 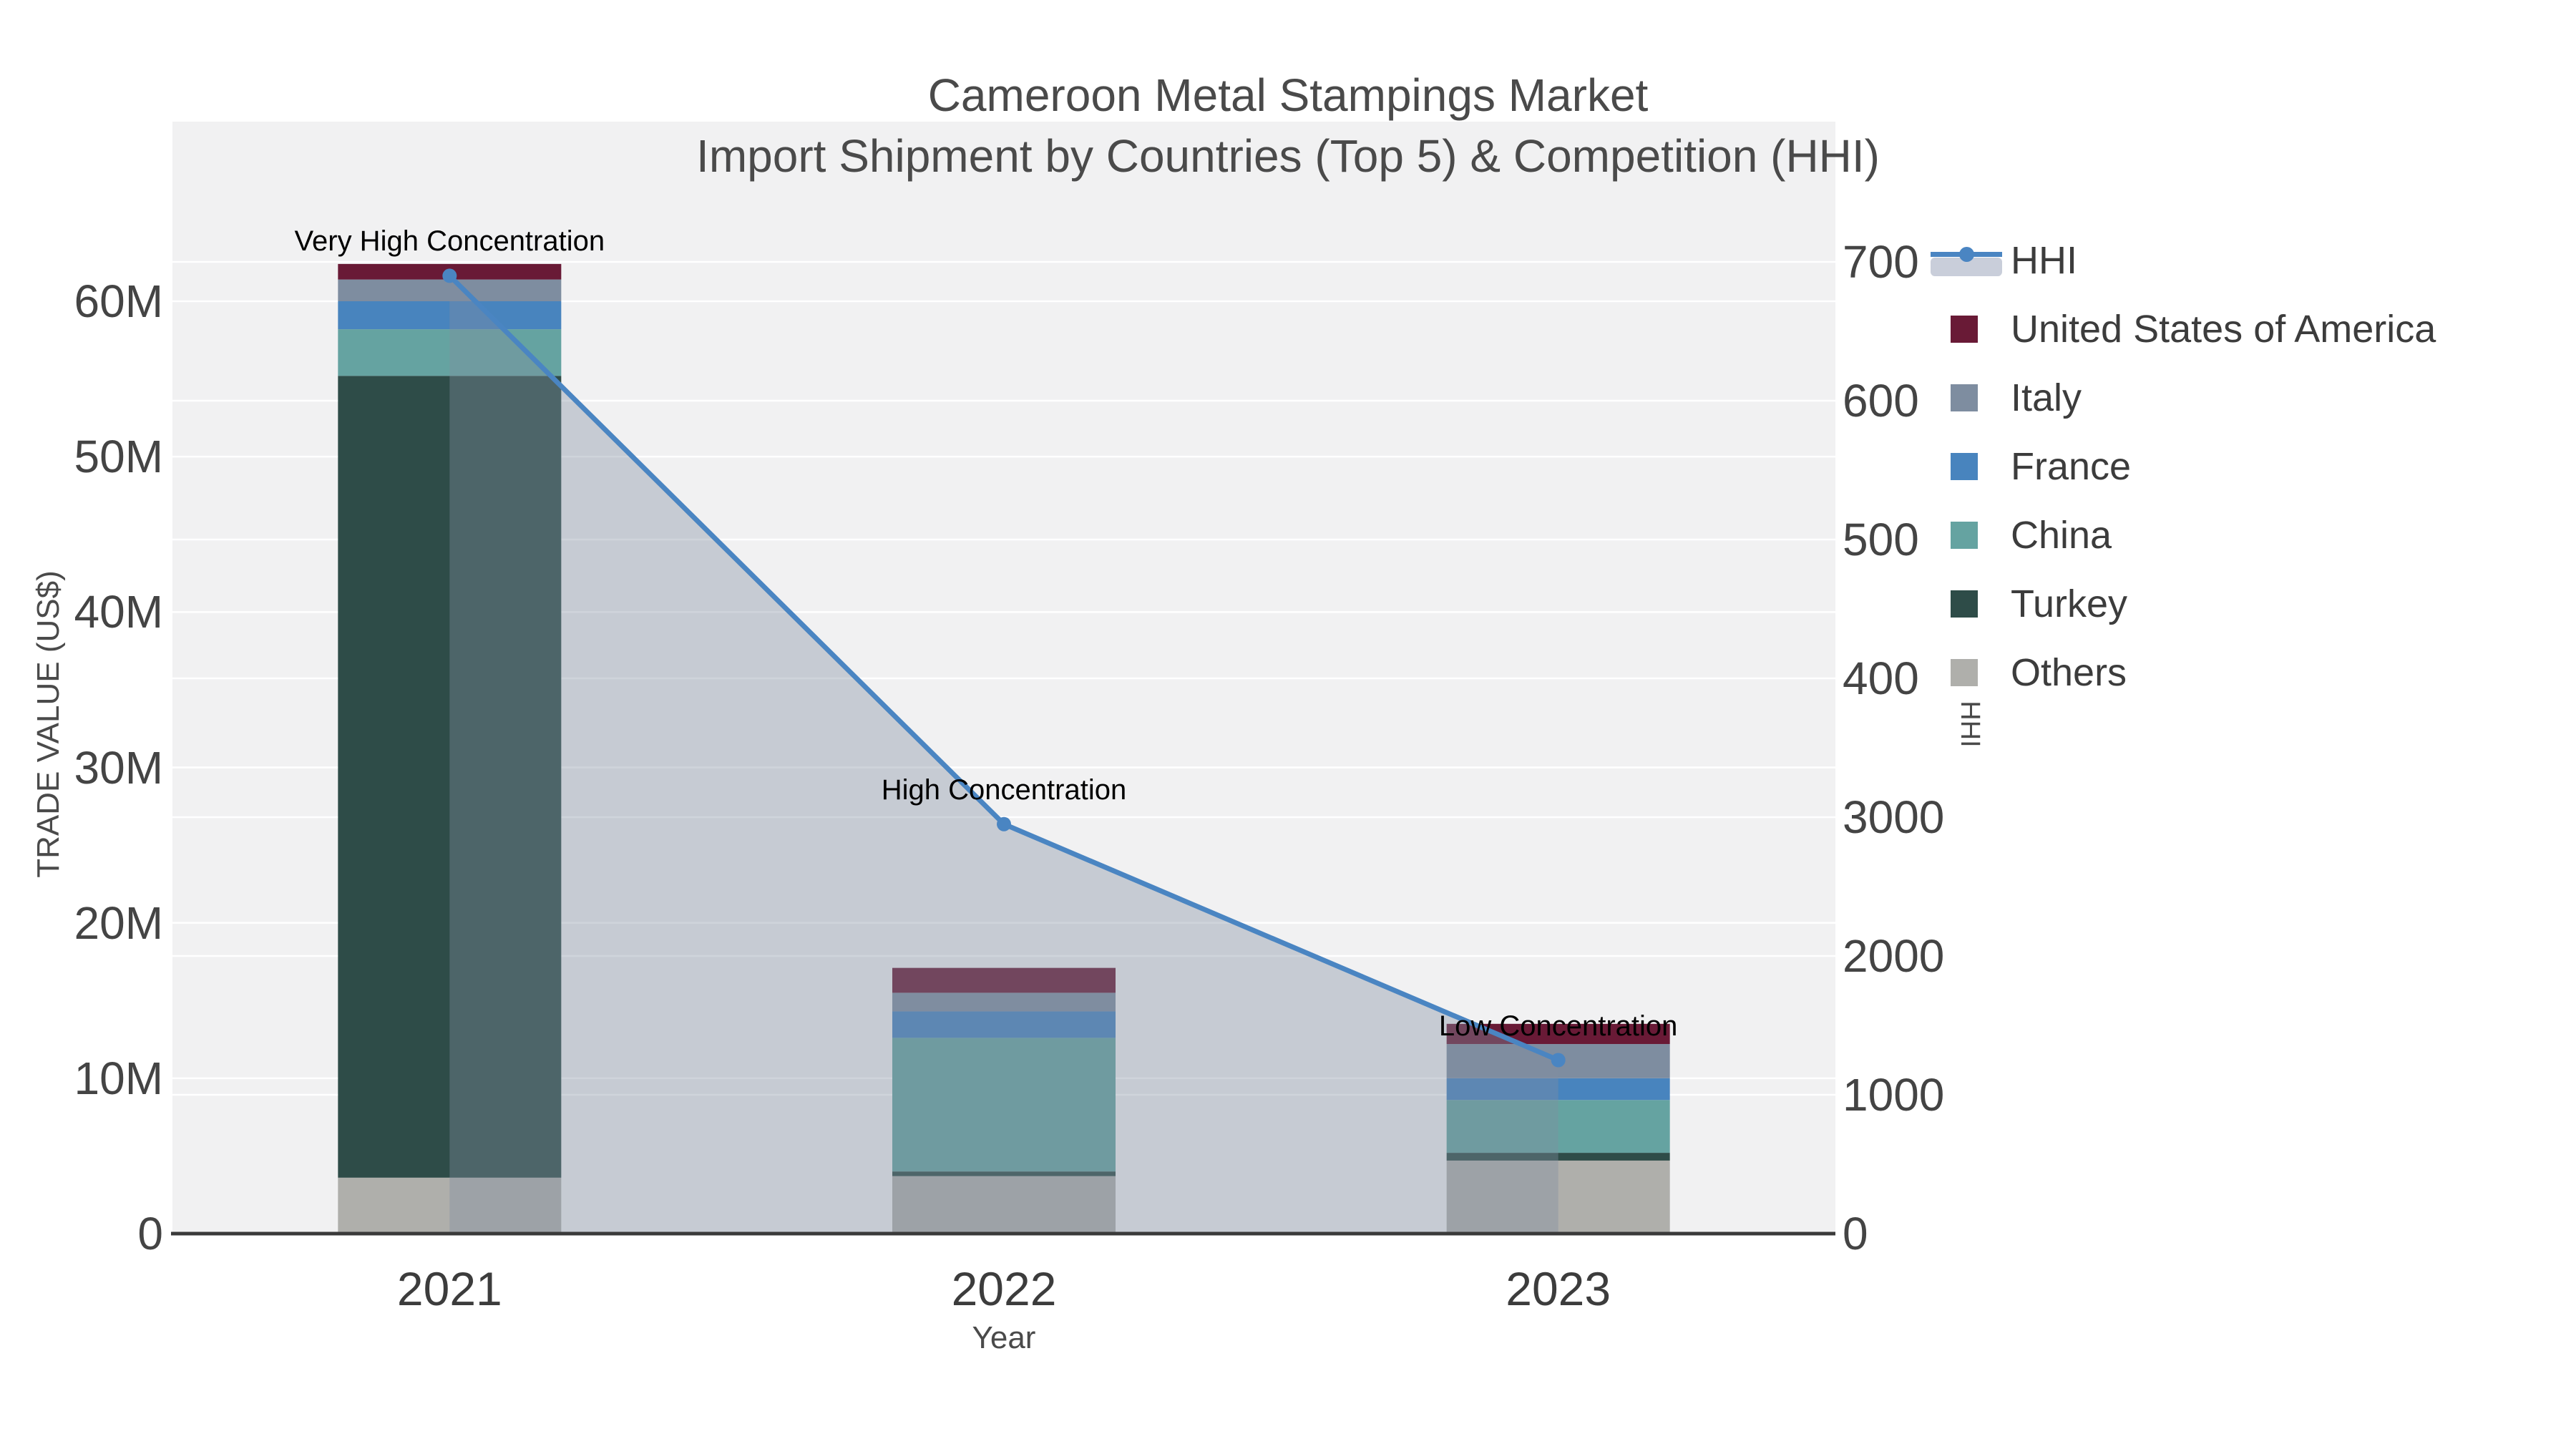 I want to click on y-right-tick-label: 400, so click(x=1881, y=678).